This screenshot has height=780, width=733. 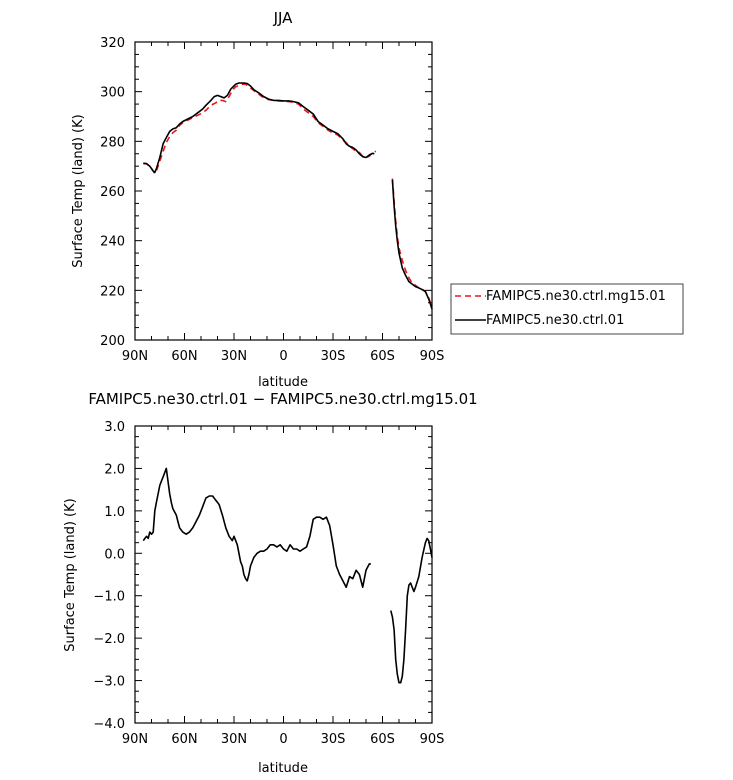 I want to click on y-tick-label: 240, so click(x=112, y=242).